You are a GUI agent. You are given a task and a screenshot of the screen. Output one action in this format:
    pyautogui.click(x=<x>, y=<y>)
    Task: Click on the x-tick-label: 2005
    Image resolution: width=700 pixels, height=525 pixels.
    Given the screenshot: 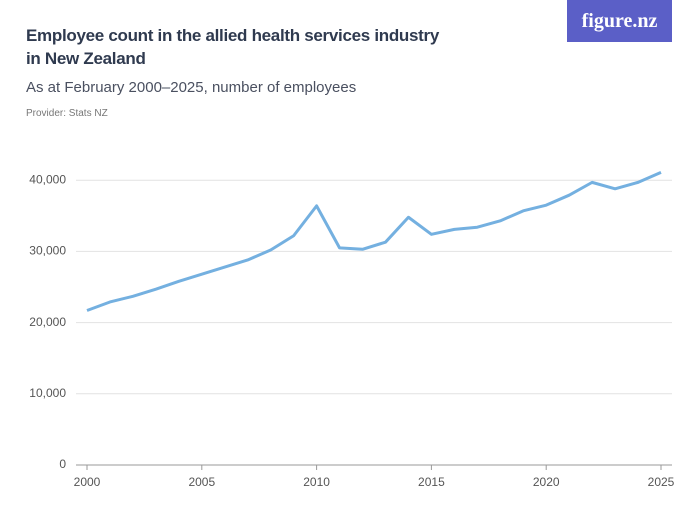 What is the action you would take?
    pyautogui.click(x=201, y=482)
    